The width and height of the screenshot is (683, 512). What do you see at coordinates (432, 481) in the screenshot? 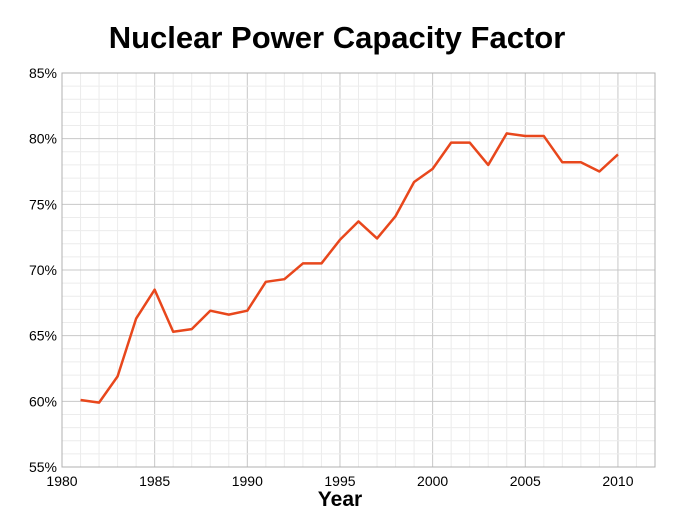
I see `x-tick-label: 2000` at bounding box center [432, 481].